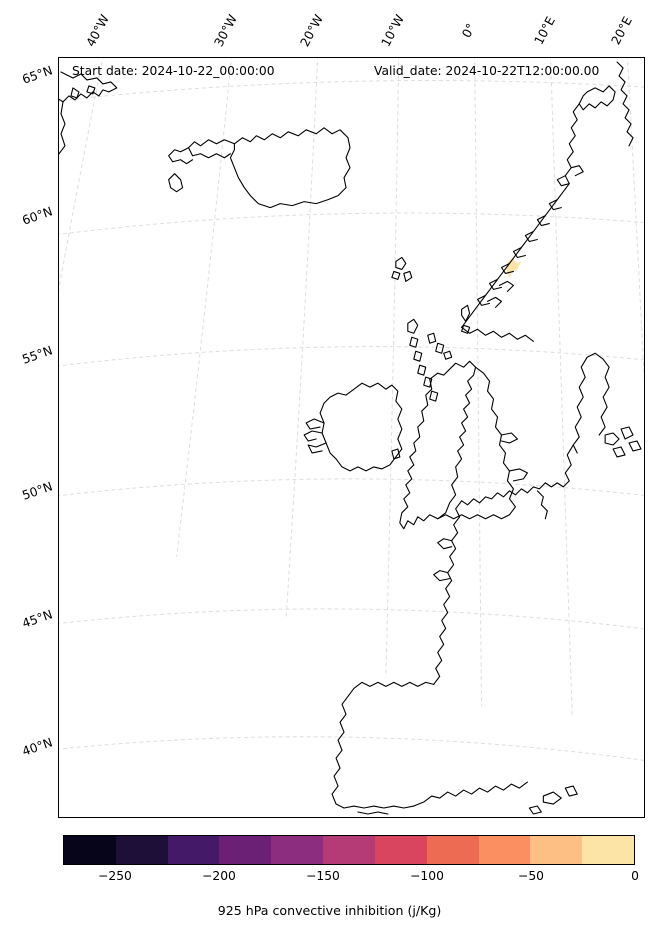  I want to click on lat-tick-45: 45°N, so click(37, 619).